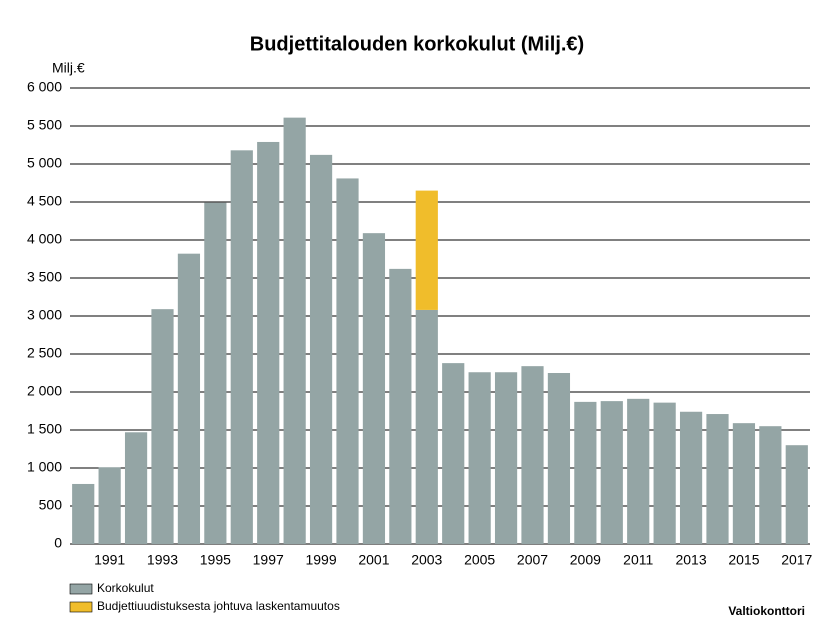 The image size is (834, 625). What do you see at coordinates (743, 560) in the screenshot?
I see `x-tick-label: 2015` at bounding box center [743, 560].